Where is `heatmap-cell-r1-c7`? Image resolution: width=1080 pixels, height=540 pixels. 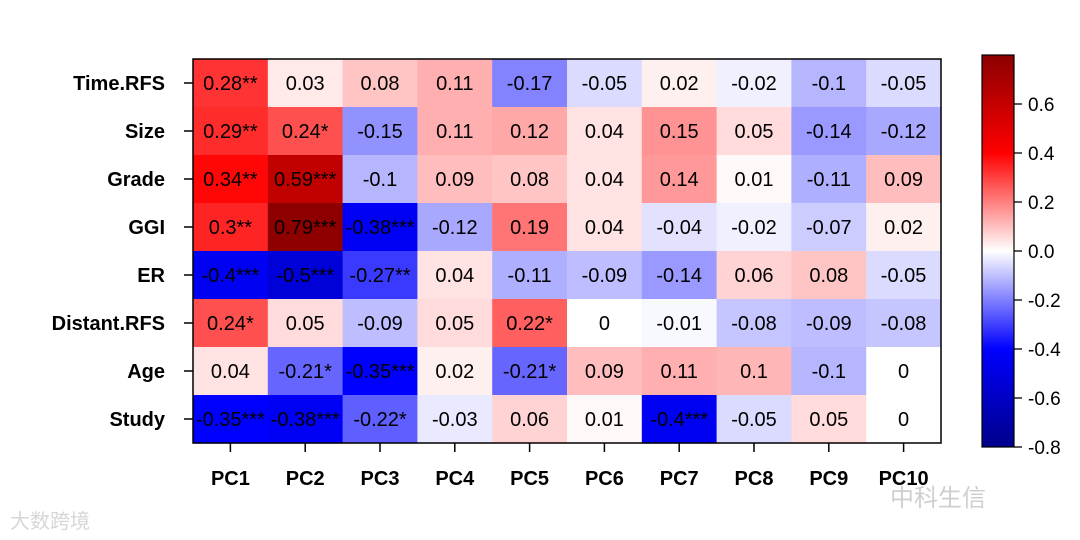 heatmap-cell-r1-c7 is located at coordinates (754, 131).